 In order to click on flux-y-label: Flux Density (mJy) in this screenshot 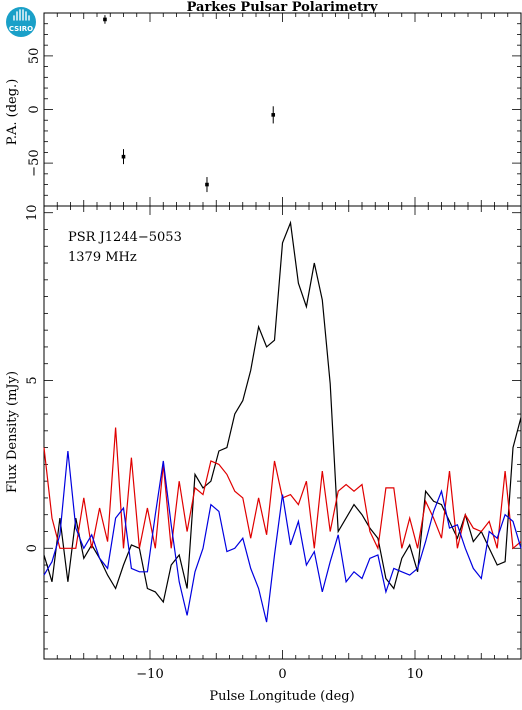, I will do `click(12, 432)`.